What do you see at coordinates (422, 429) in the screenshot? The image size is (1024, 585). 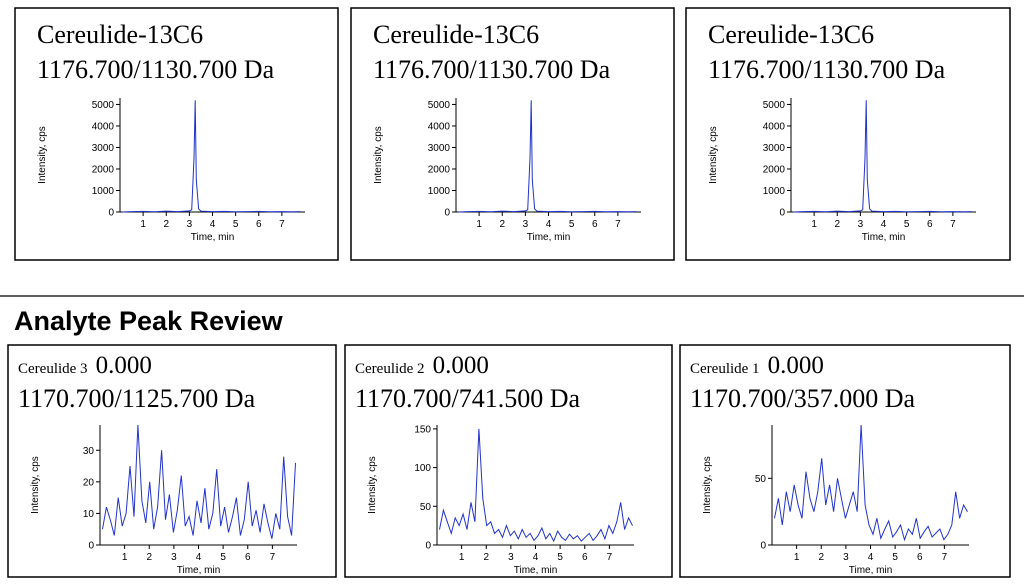 I see `y-tick-label: 150` at bounding box center [422, 429].